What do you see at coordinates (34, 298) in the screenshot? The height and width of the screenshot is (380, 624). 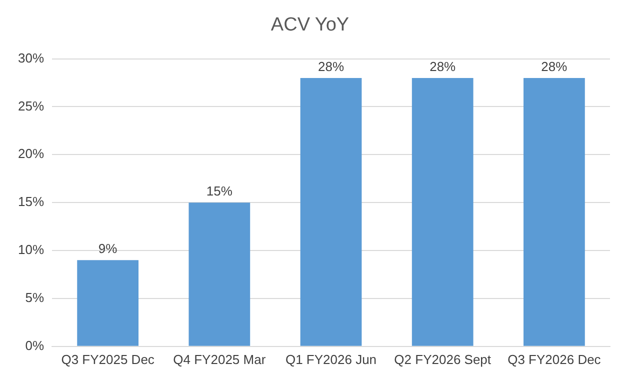 I see `y-tick-label: 5%` at bounding box center [34, 298].